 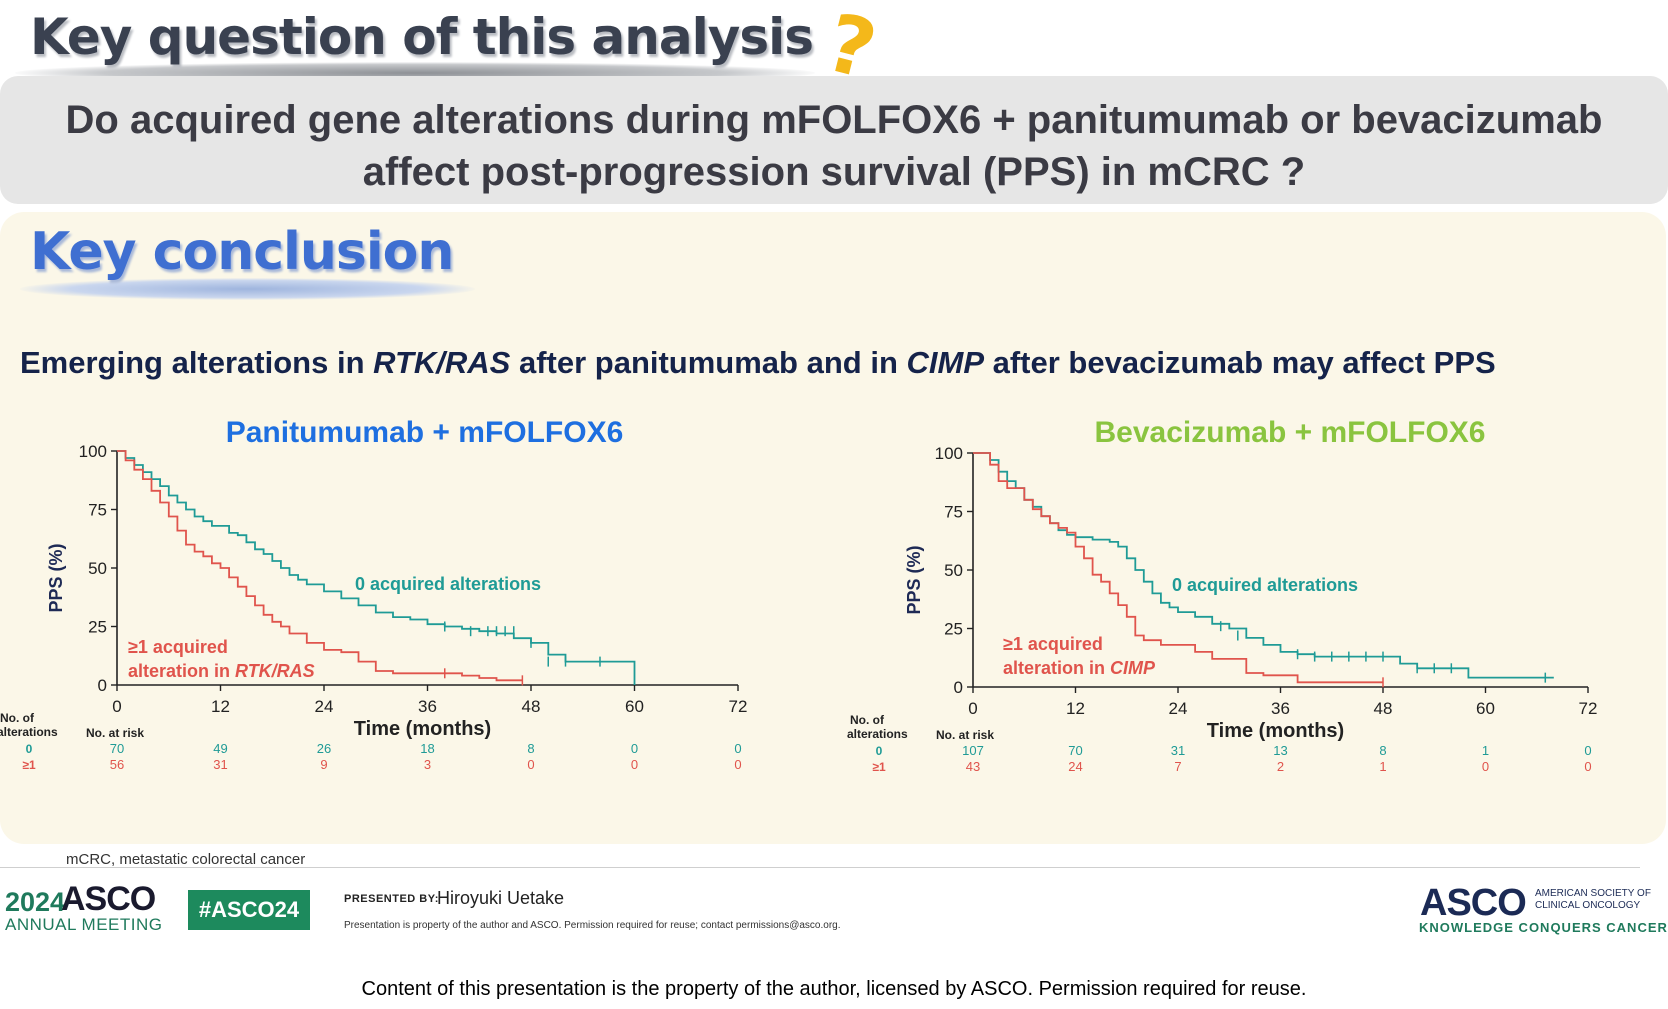 What do you see at coordinates (29, 765) in the screenshot?
I see `chart1-risk-row-label-1: ≥1` at bounding box center [29, 765].